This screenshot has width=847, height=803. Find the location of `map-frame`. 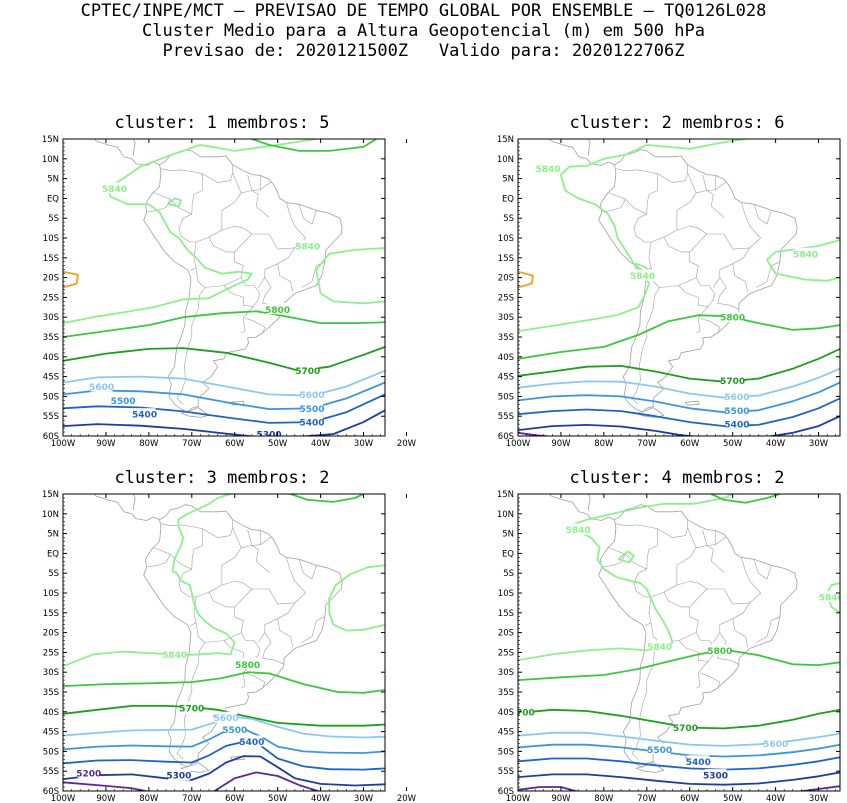

map-frame is located at coordinates (224, 287).